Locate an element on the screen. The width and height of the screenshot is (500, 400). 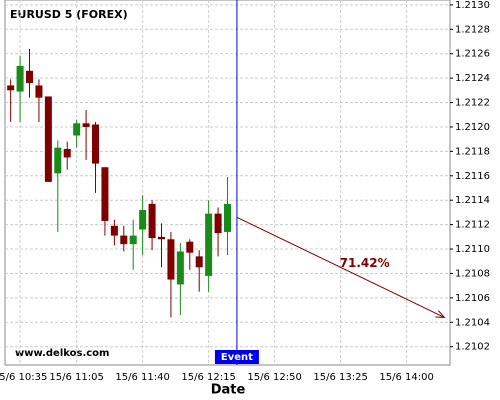
x-tick-label: 15/6 13:25 is located at coordinates (340, 377).